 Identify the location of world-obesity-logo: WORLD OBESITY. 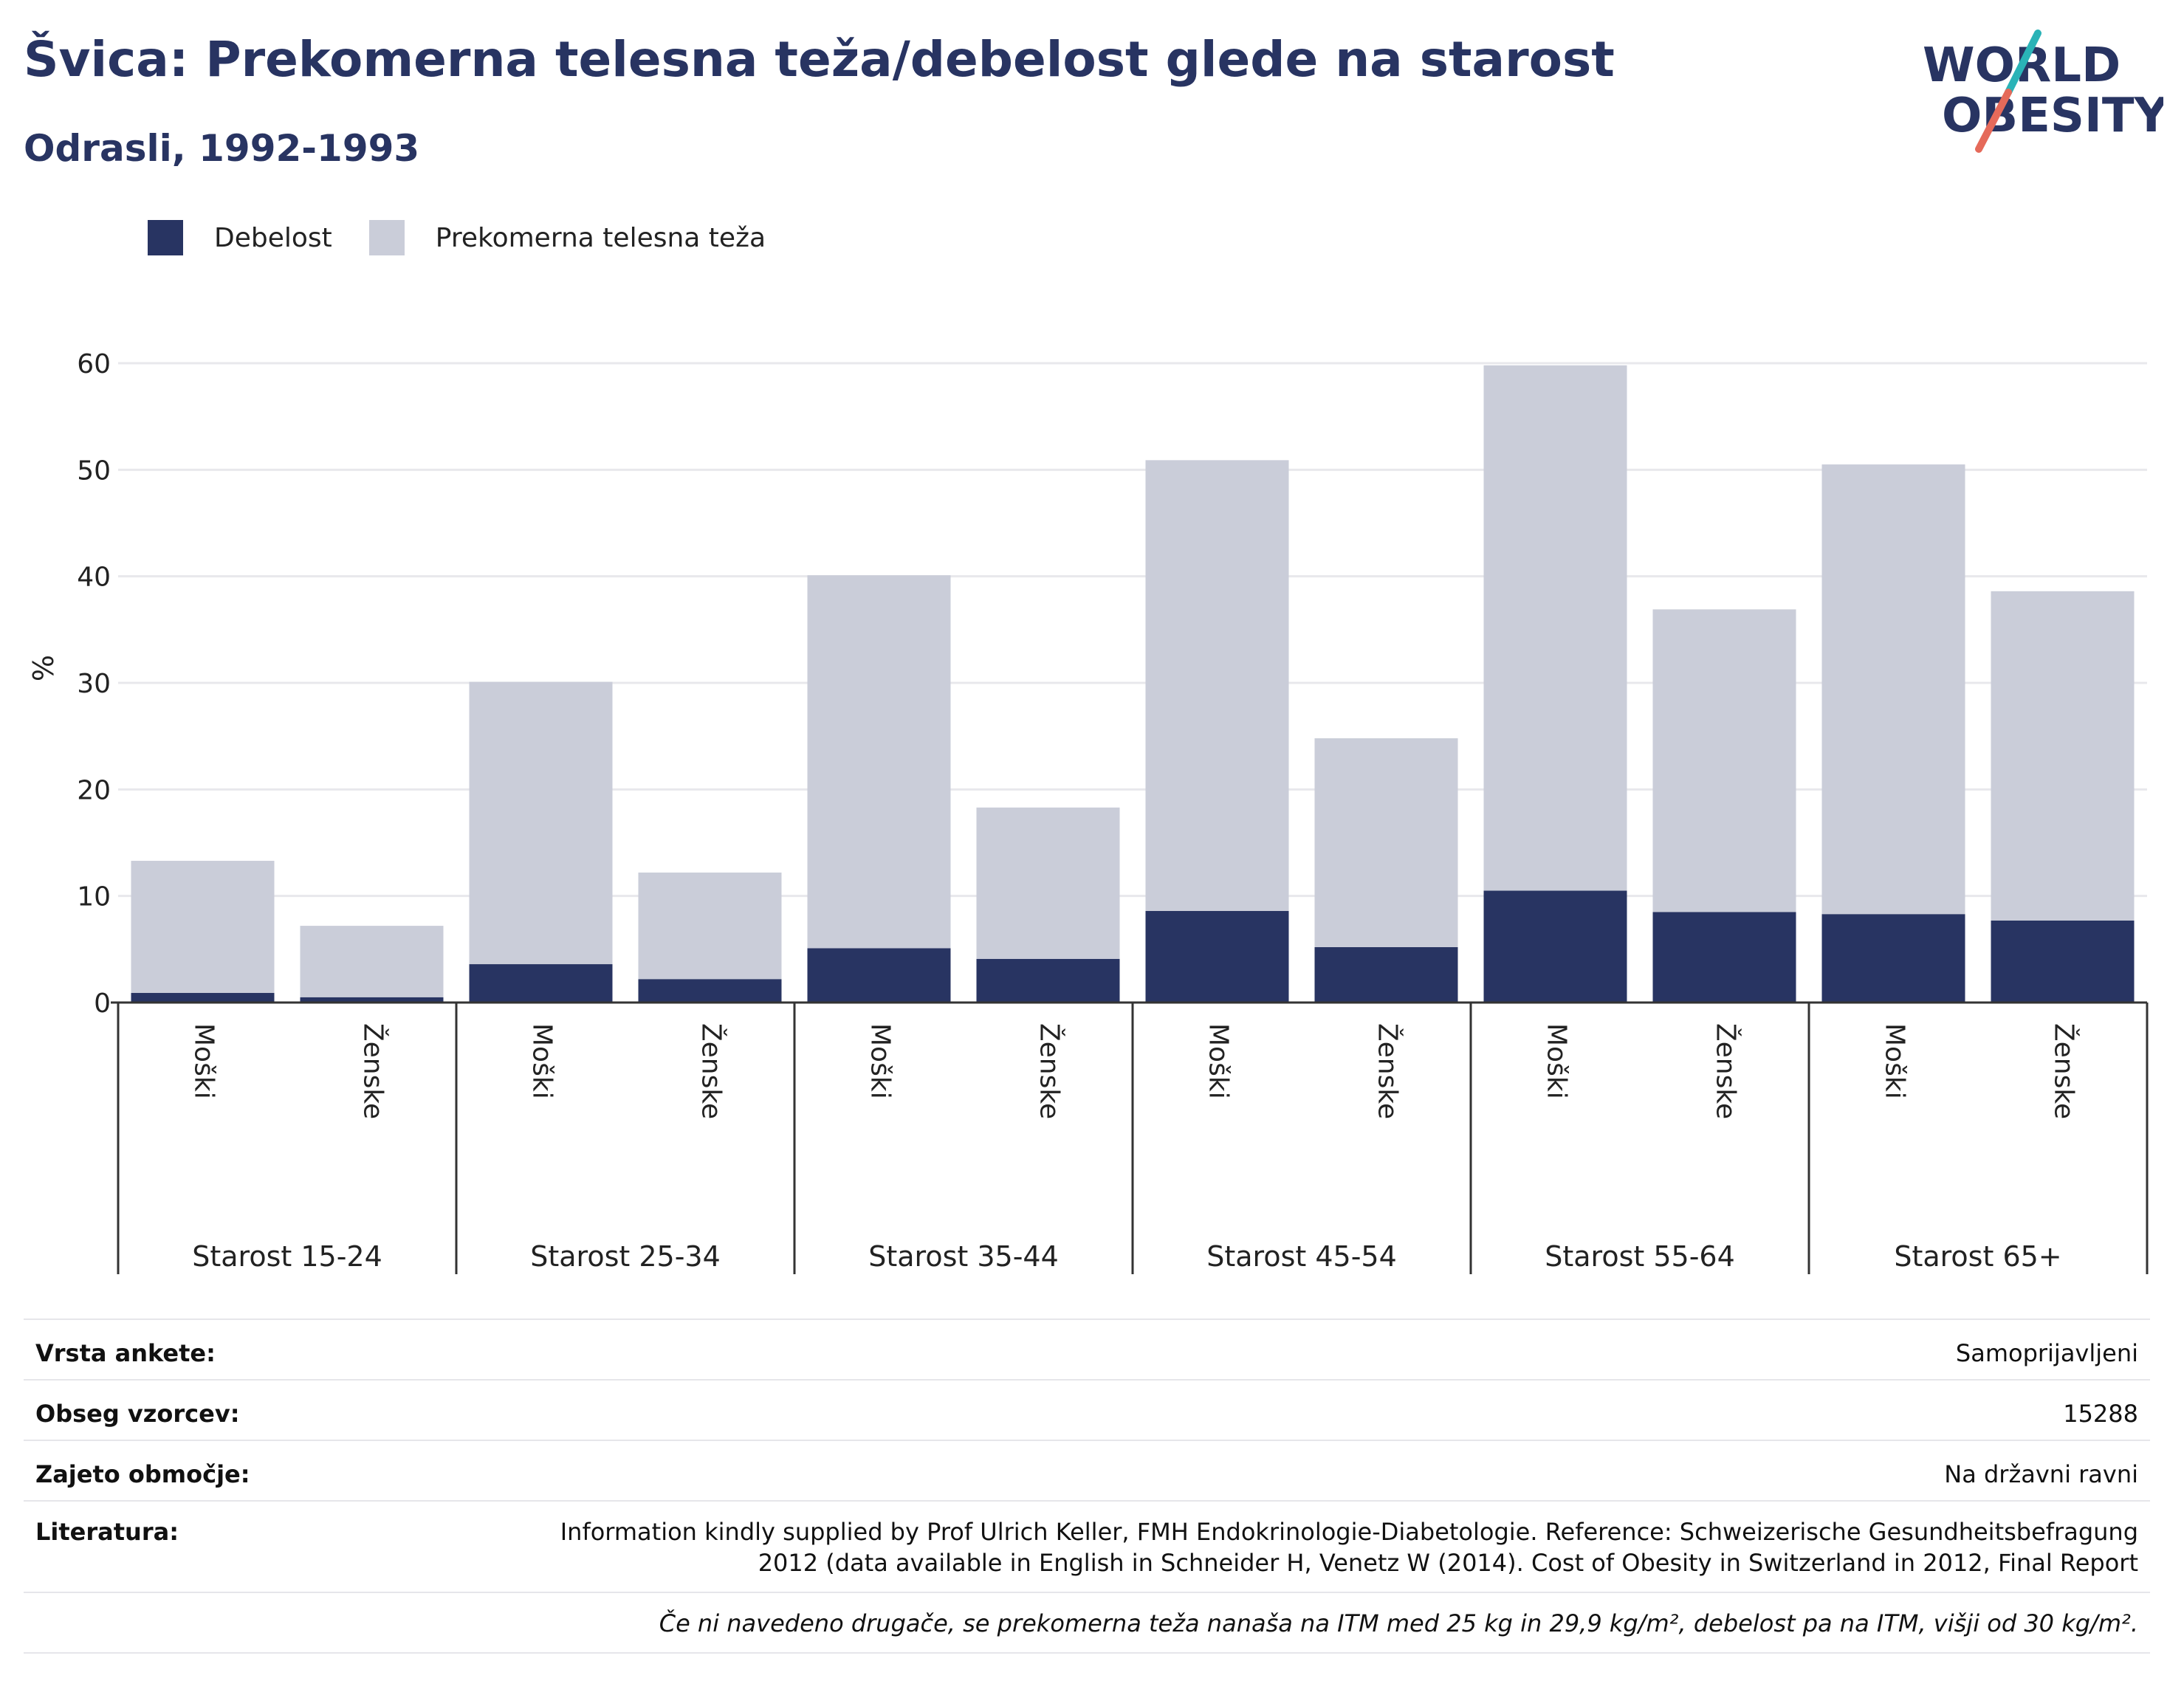
(2043, 91).